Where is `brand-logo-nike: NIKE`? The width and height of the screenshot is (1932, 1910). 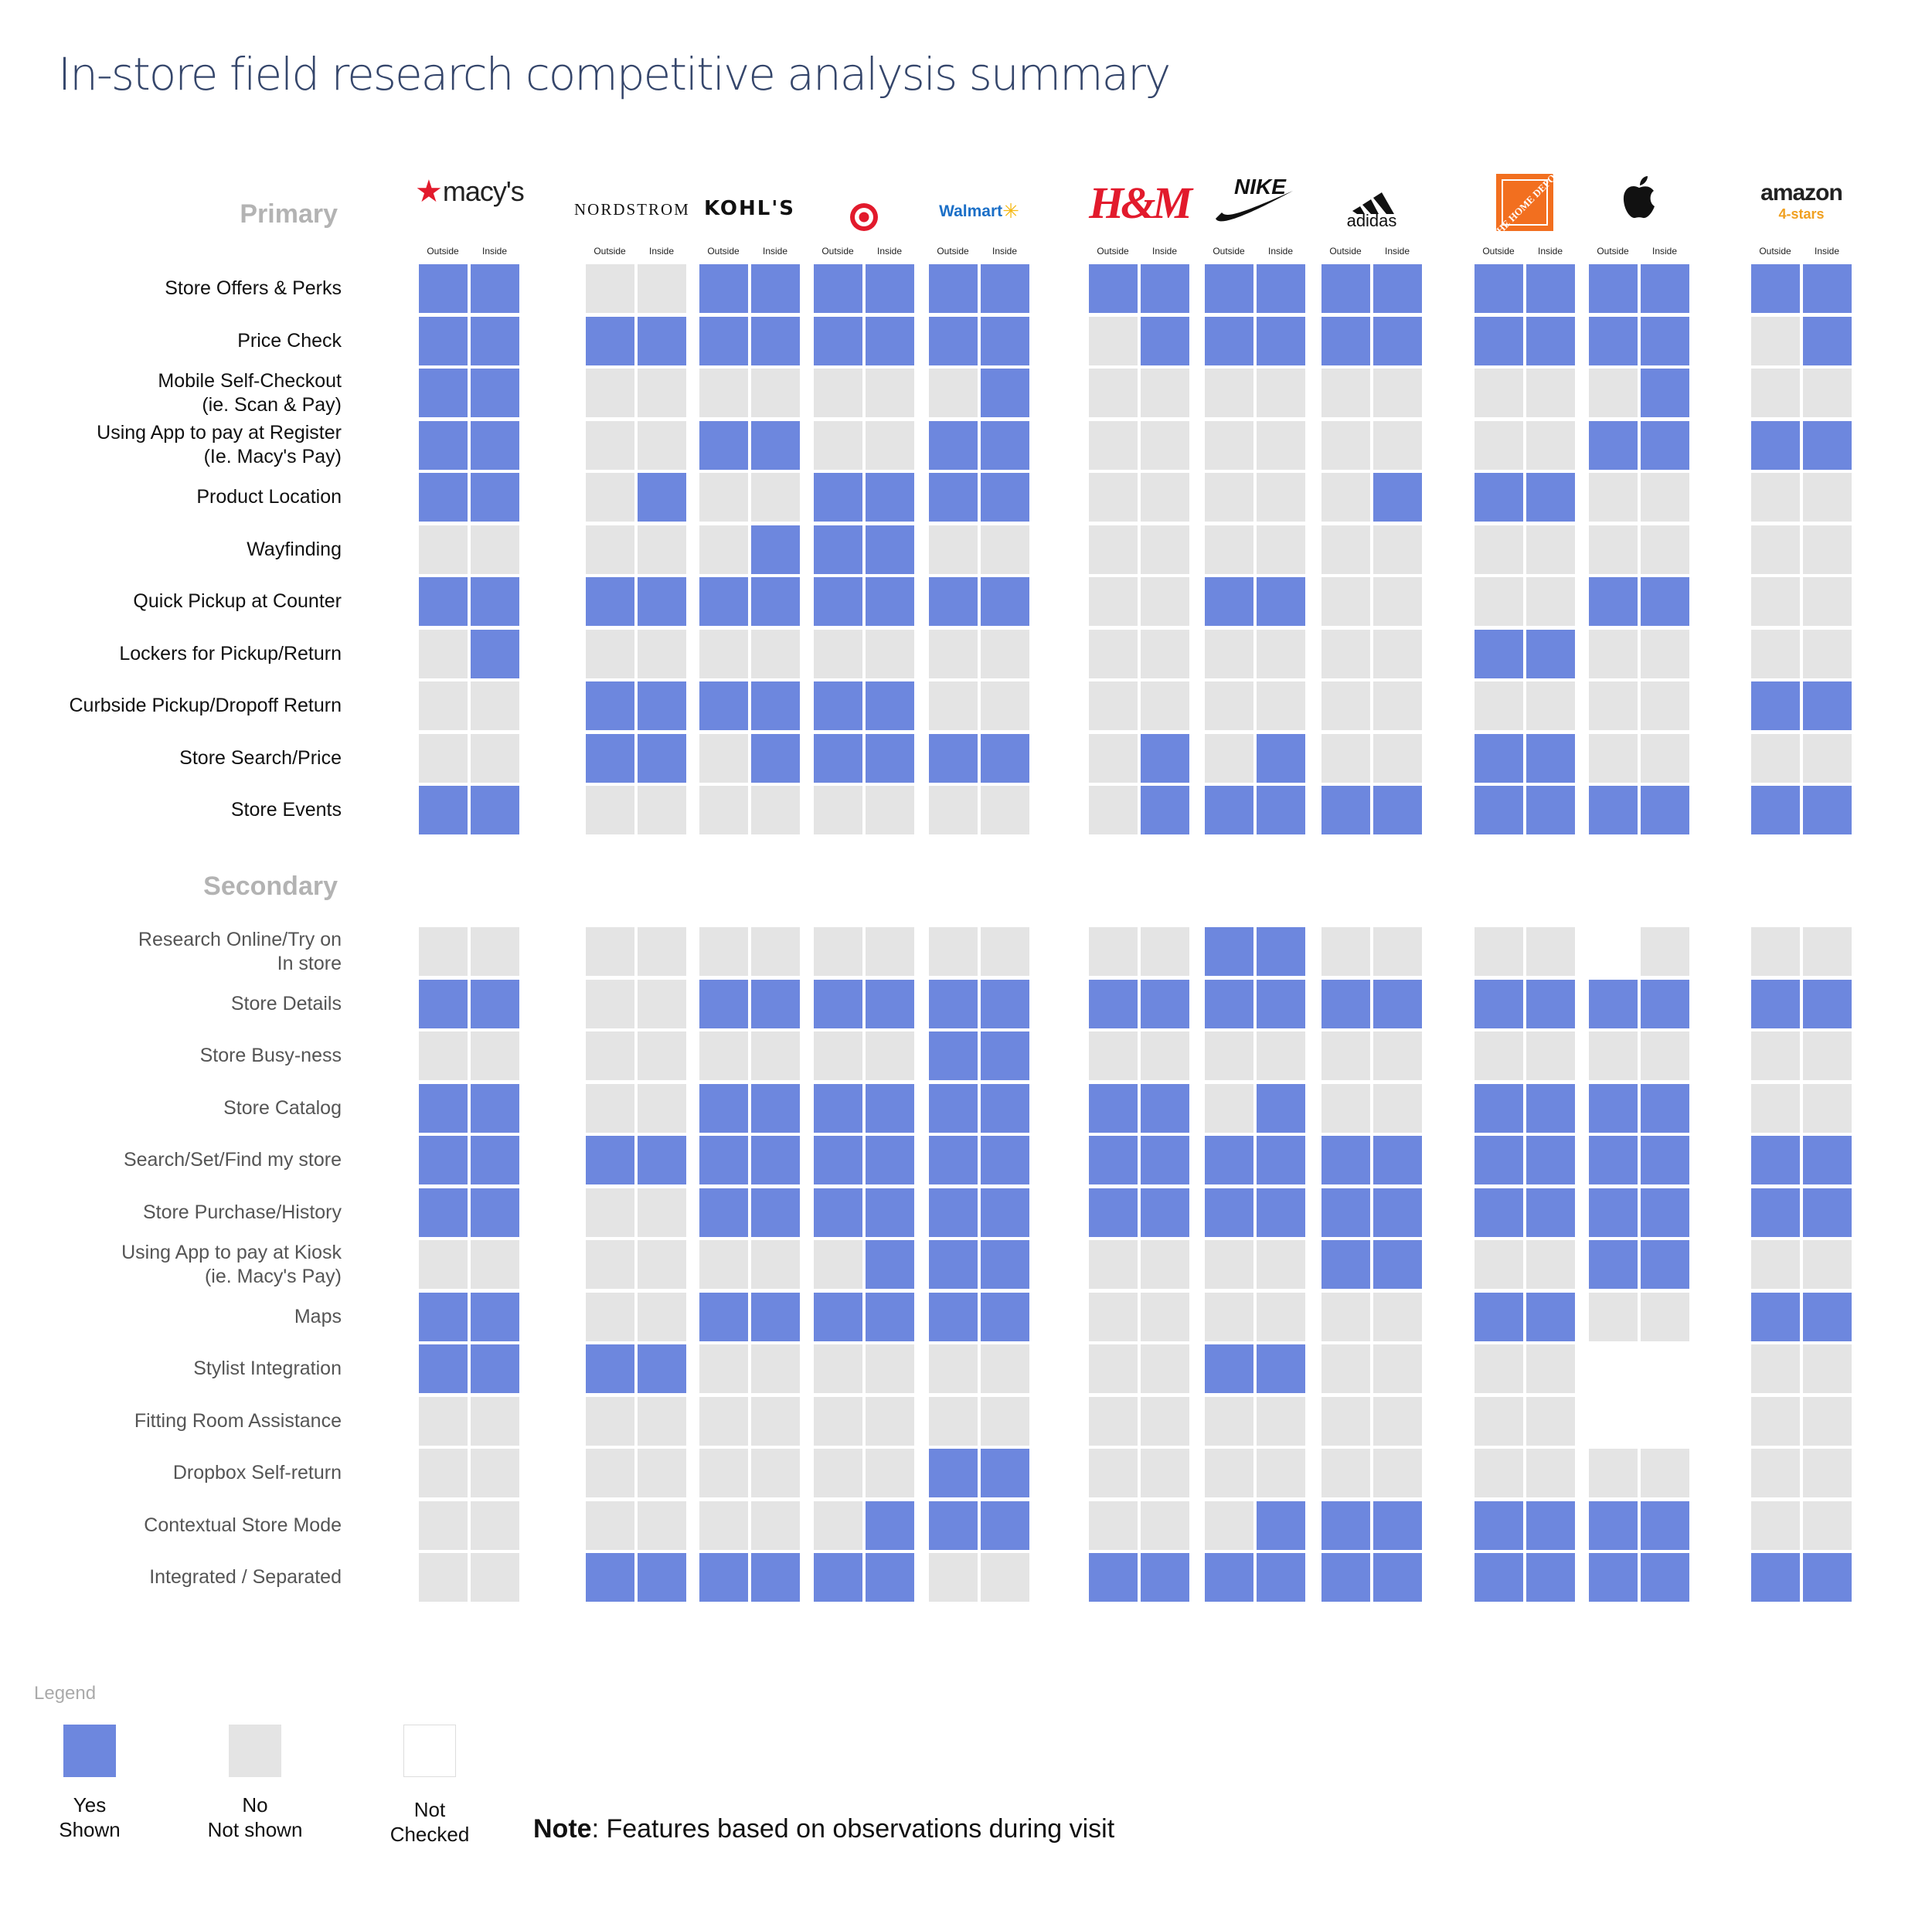 brand-logo-nike: NIKE is located at coordinates (1255, 206).